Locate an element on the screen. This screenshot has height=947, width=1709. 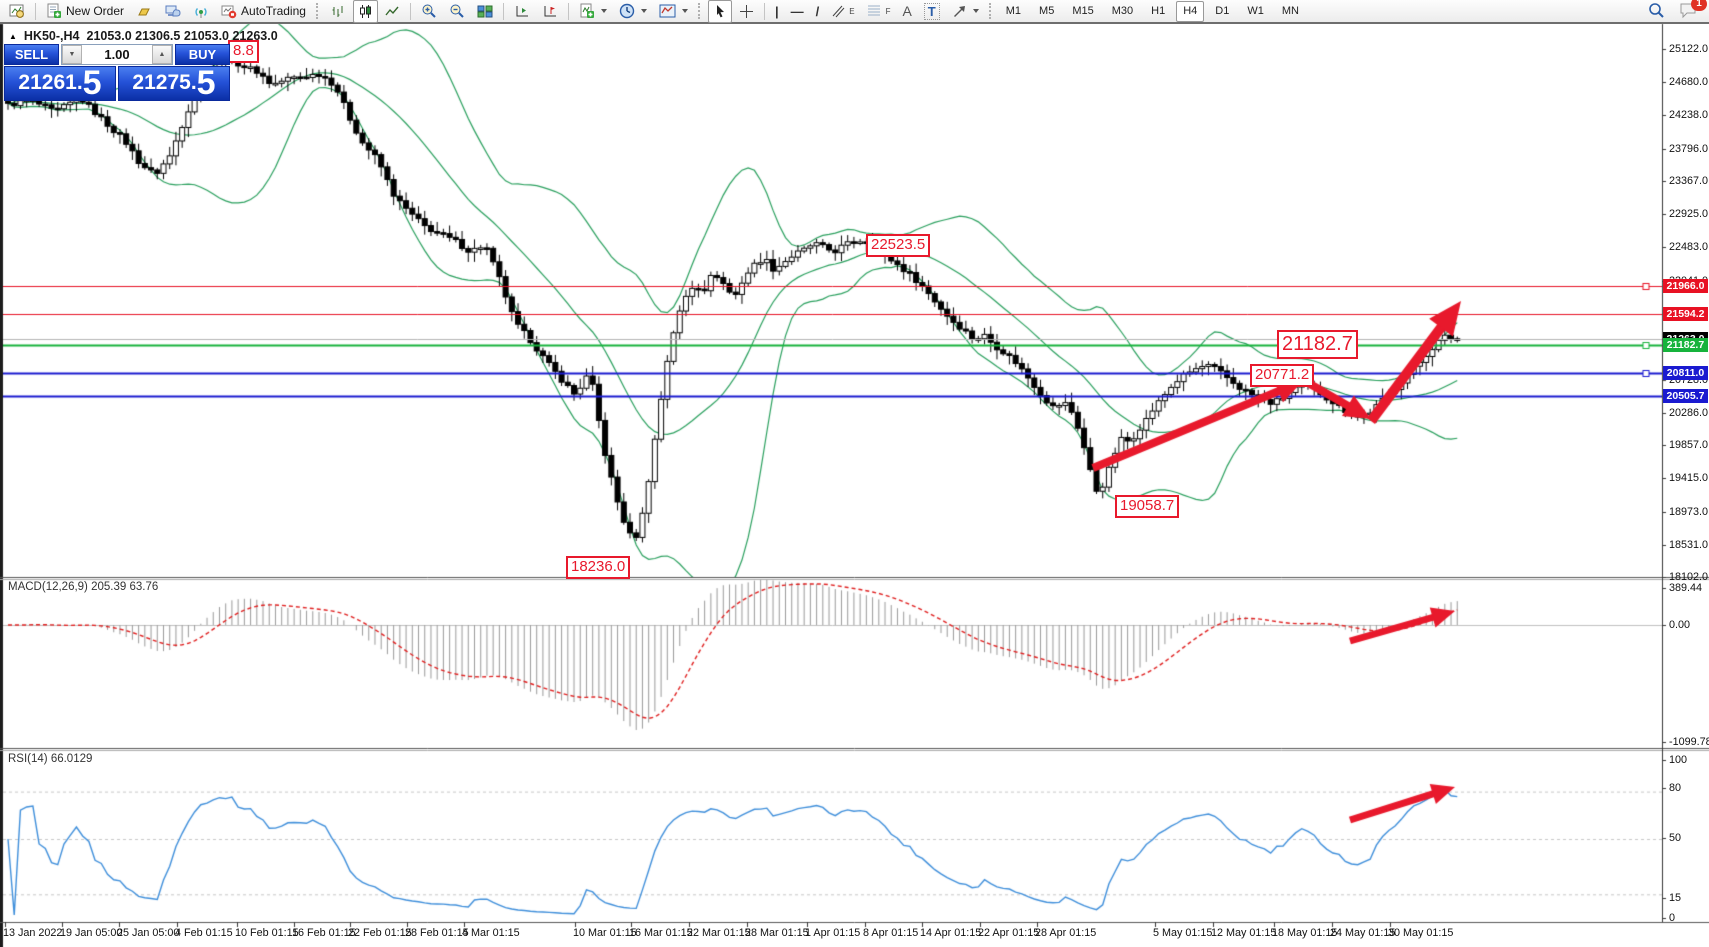
zoom-out-button is located at coordinates (457, 11).